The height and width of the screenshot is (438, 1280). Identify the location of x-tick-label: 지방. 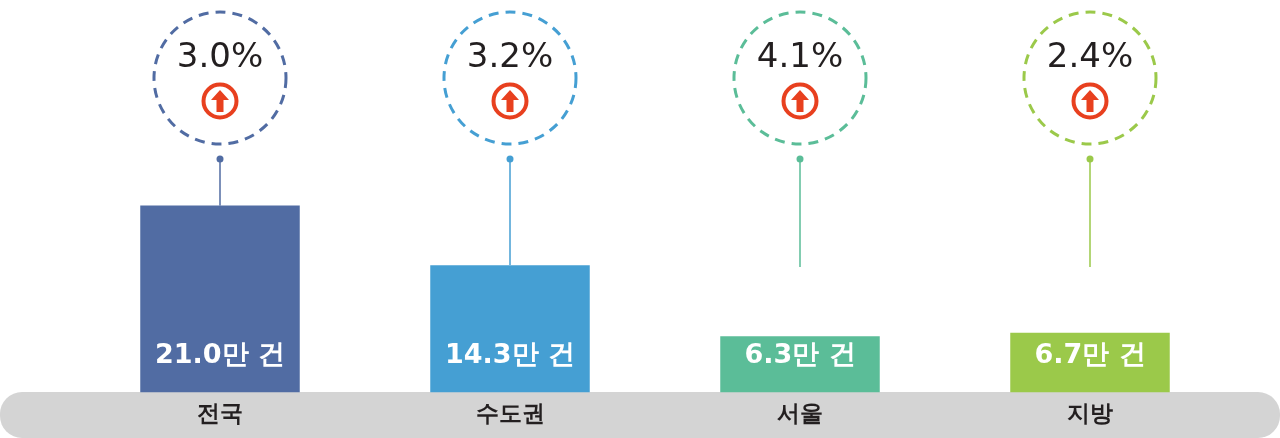
(1090, 413).